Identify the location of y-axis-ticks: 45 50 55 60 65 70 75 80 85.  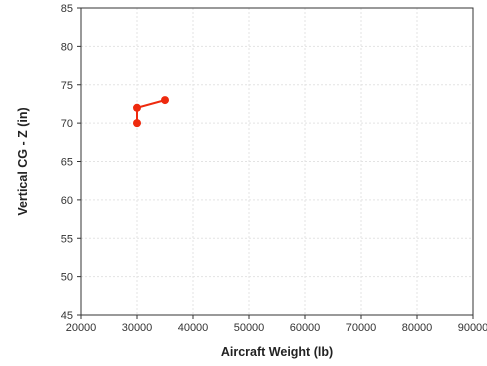
(71, 162).